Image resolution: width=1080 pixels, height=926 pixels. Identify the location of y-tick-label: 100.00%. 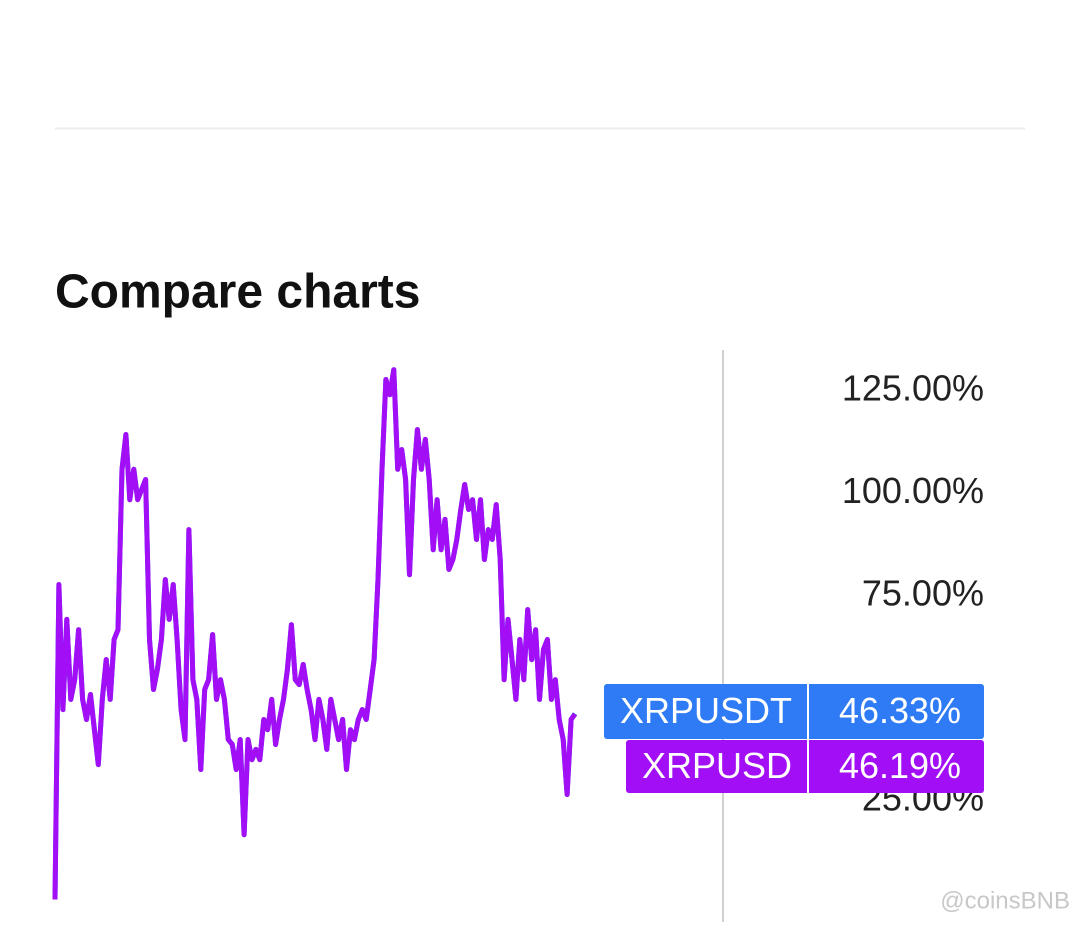
(913, 490).